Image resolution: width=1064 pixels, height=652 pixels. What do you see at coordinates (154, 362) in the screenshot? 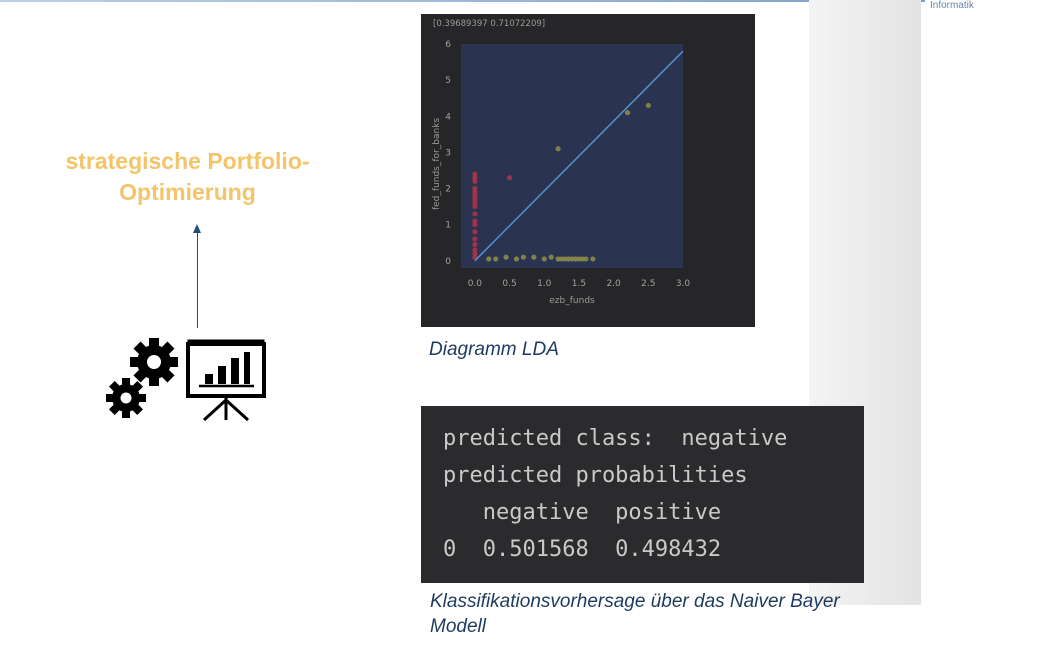
I see `gear-icon` at bounding box center [154, 362].